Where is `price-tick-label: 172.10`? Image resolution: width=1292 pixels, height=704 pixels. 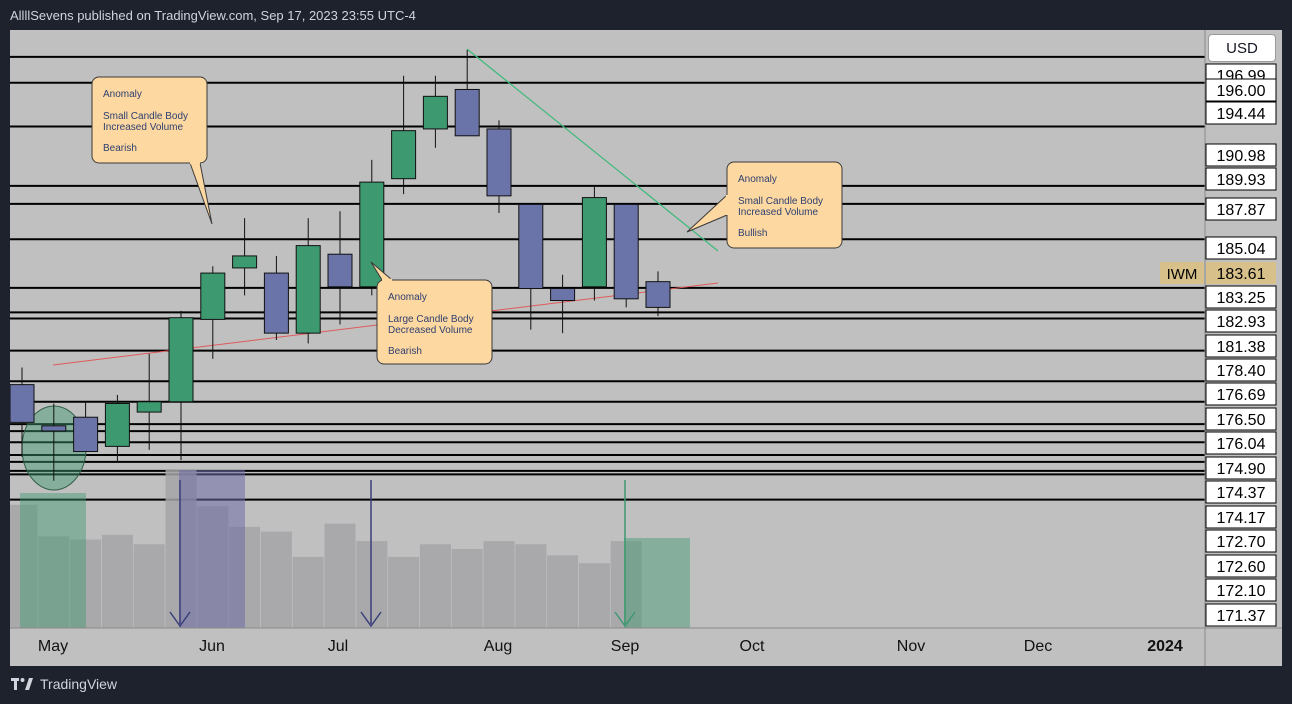 price-tick-label: 172.10 is located at coordinates (1241, 591).